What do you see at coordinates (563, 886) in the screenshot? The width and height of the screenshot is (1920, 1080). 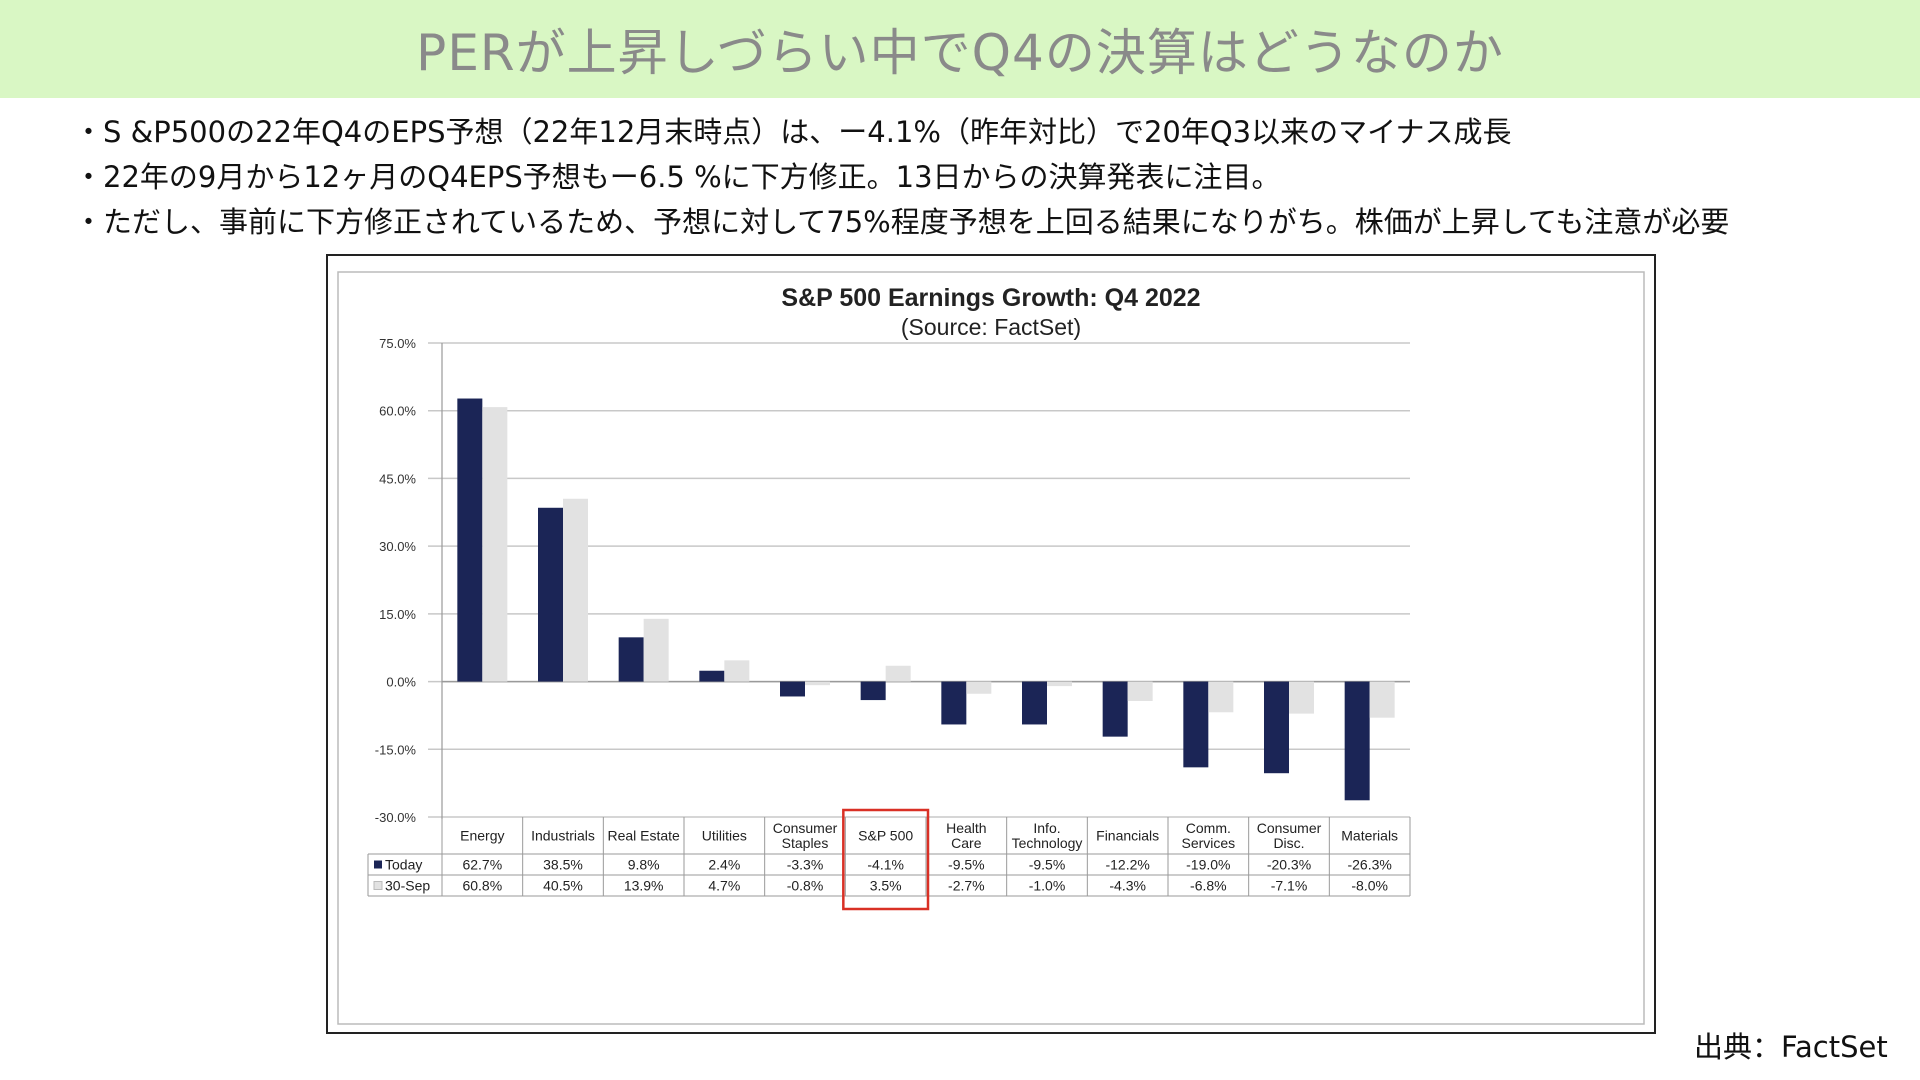 I see `data-label: 40.5%` at bounding box center [563, 886].